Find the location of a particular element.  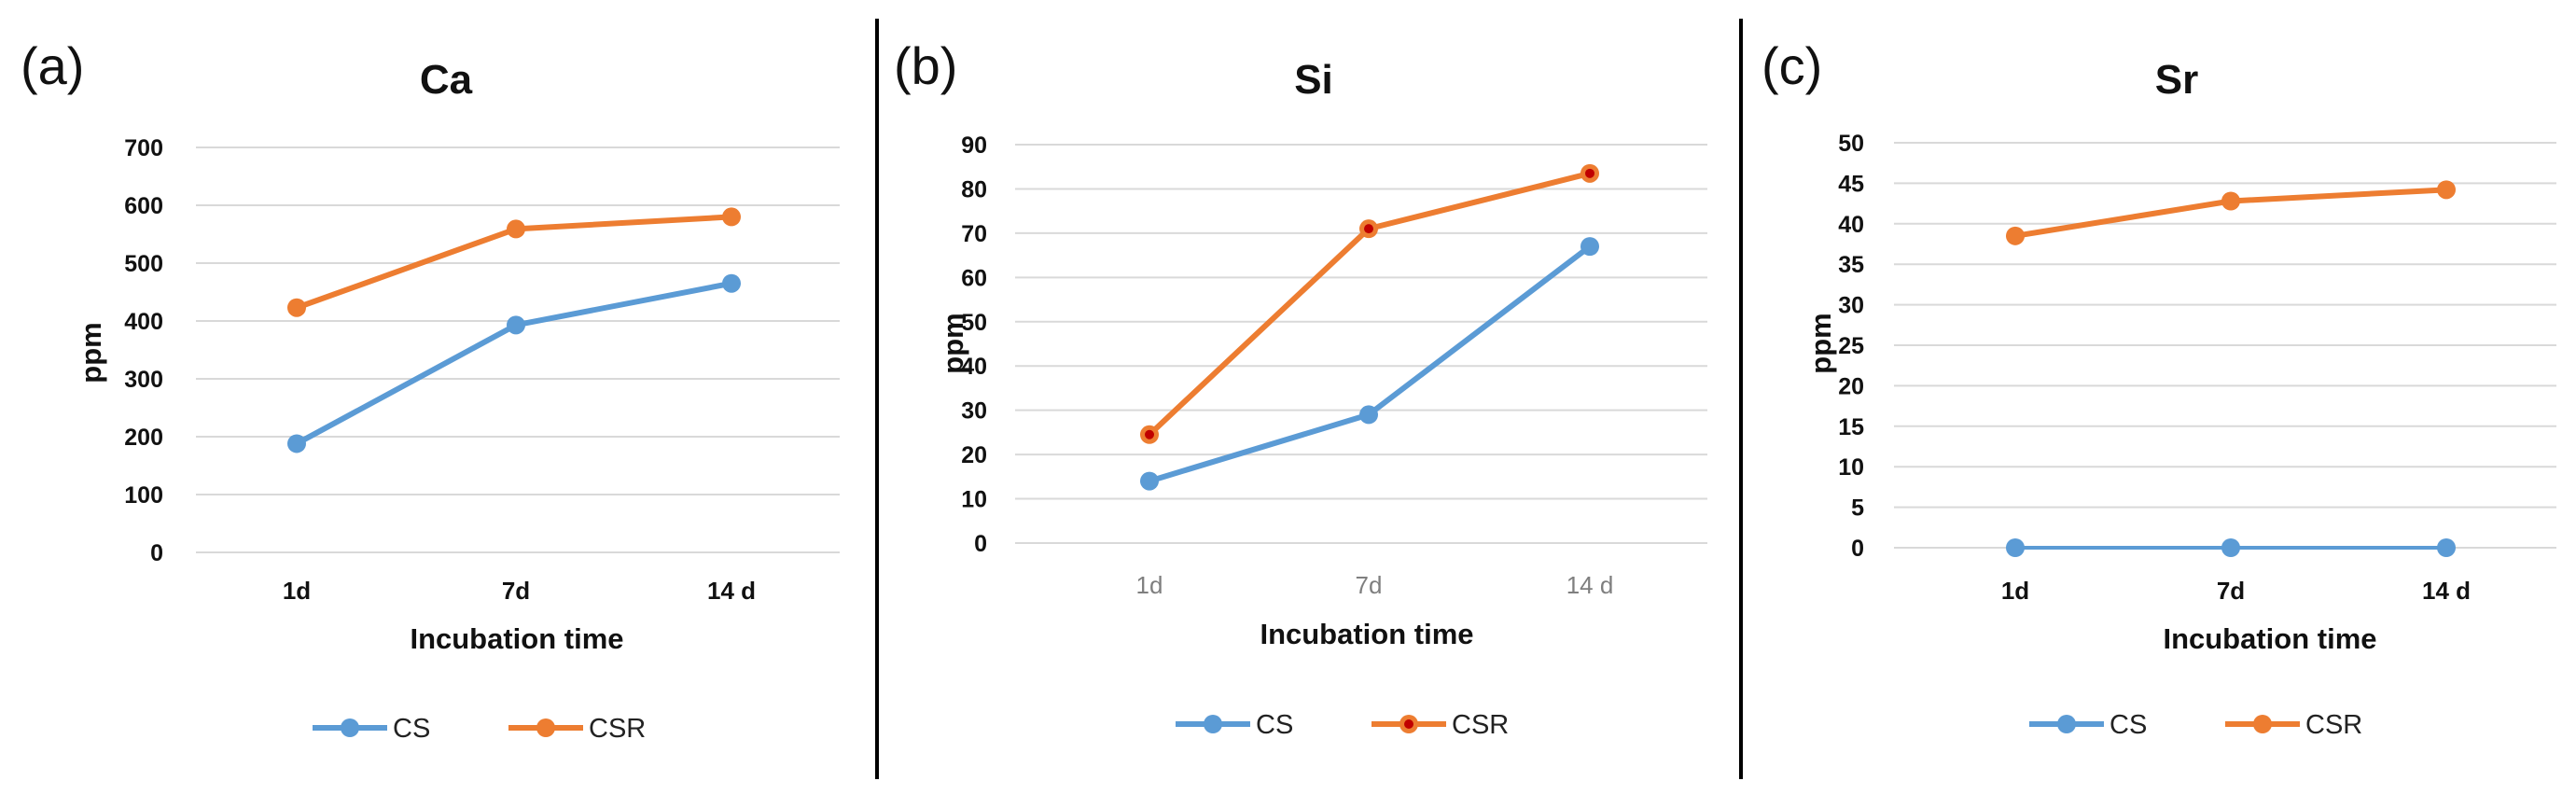

series-lines-sr is located at coordinates (2231, 368).